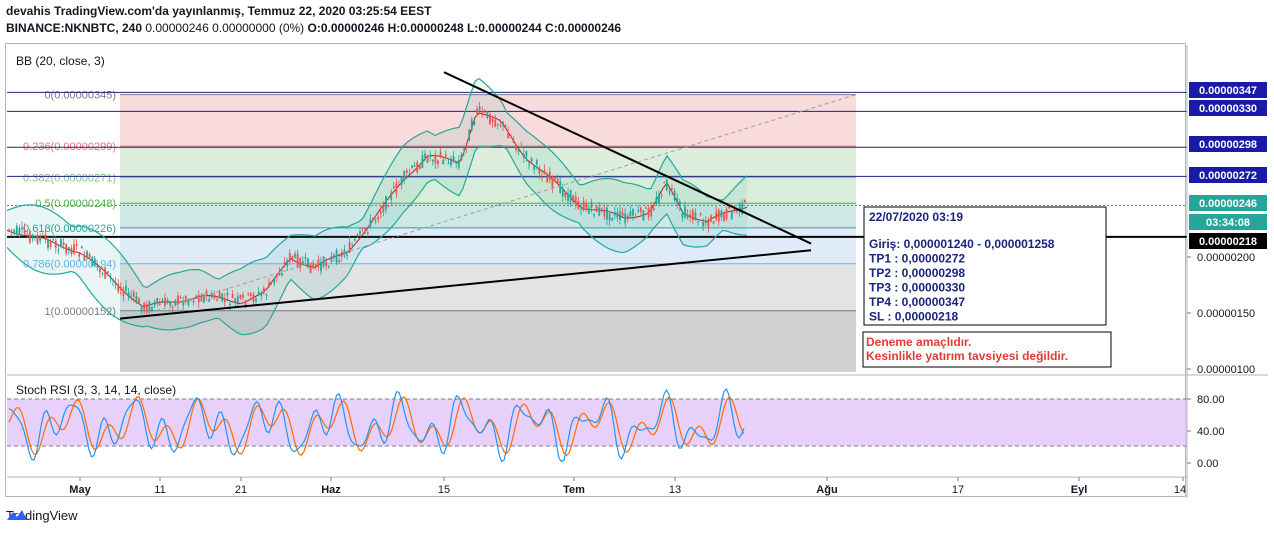 The image size is (1274, 537). Describe the element at coordinates (42, 515) in the screenshot. I see `tradingview-footer: TradingView` at that location.